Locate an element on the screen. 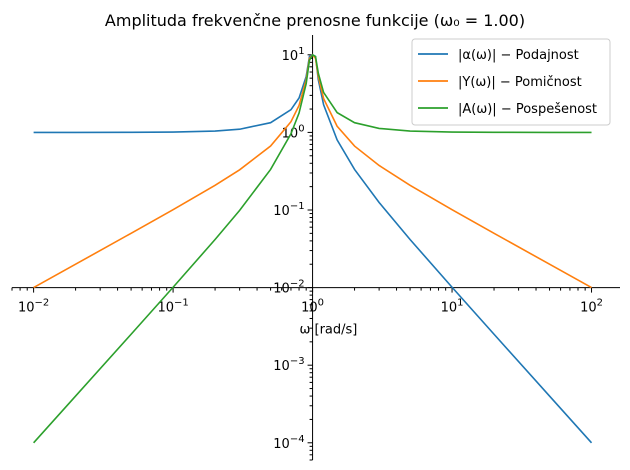 This screenshot has height=470, width=630. y-tick-label: 10¹ is located at coordinates (293, 55).